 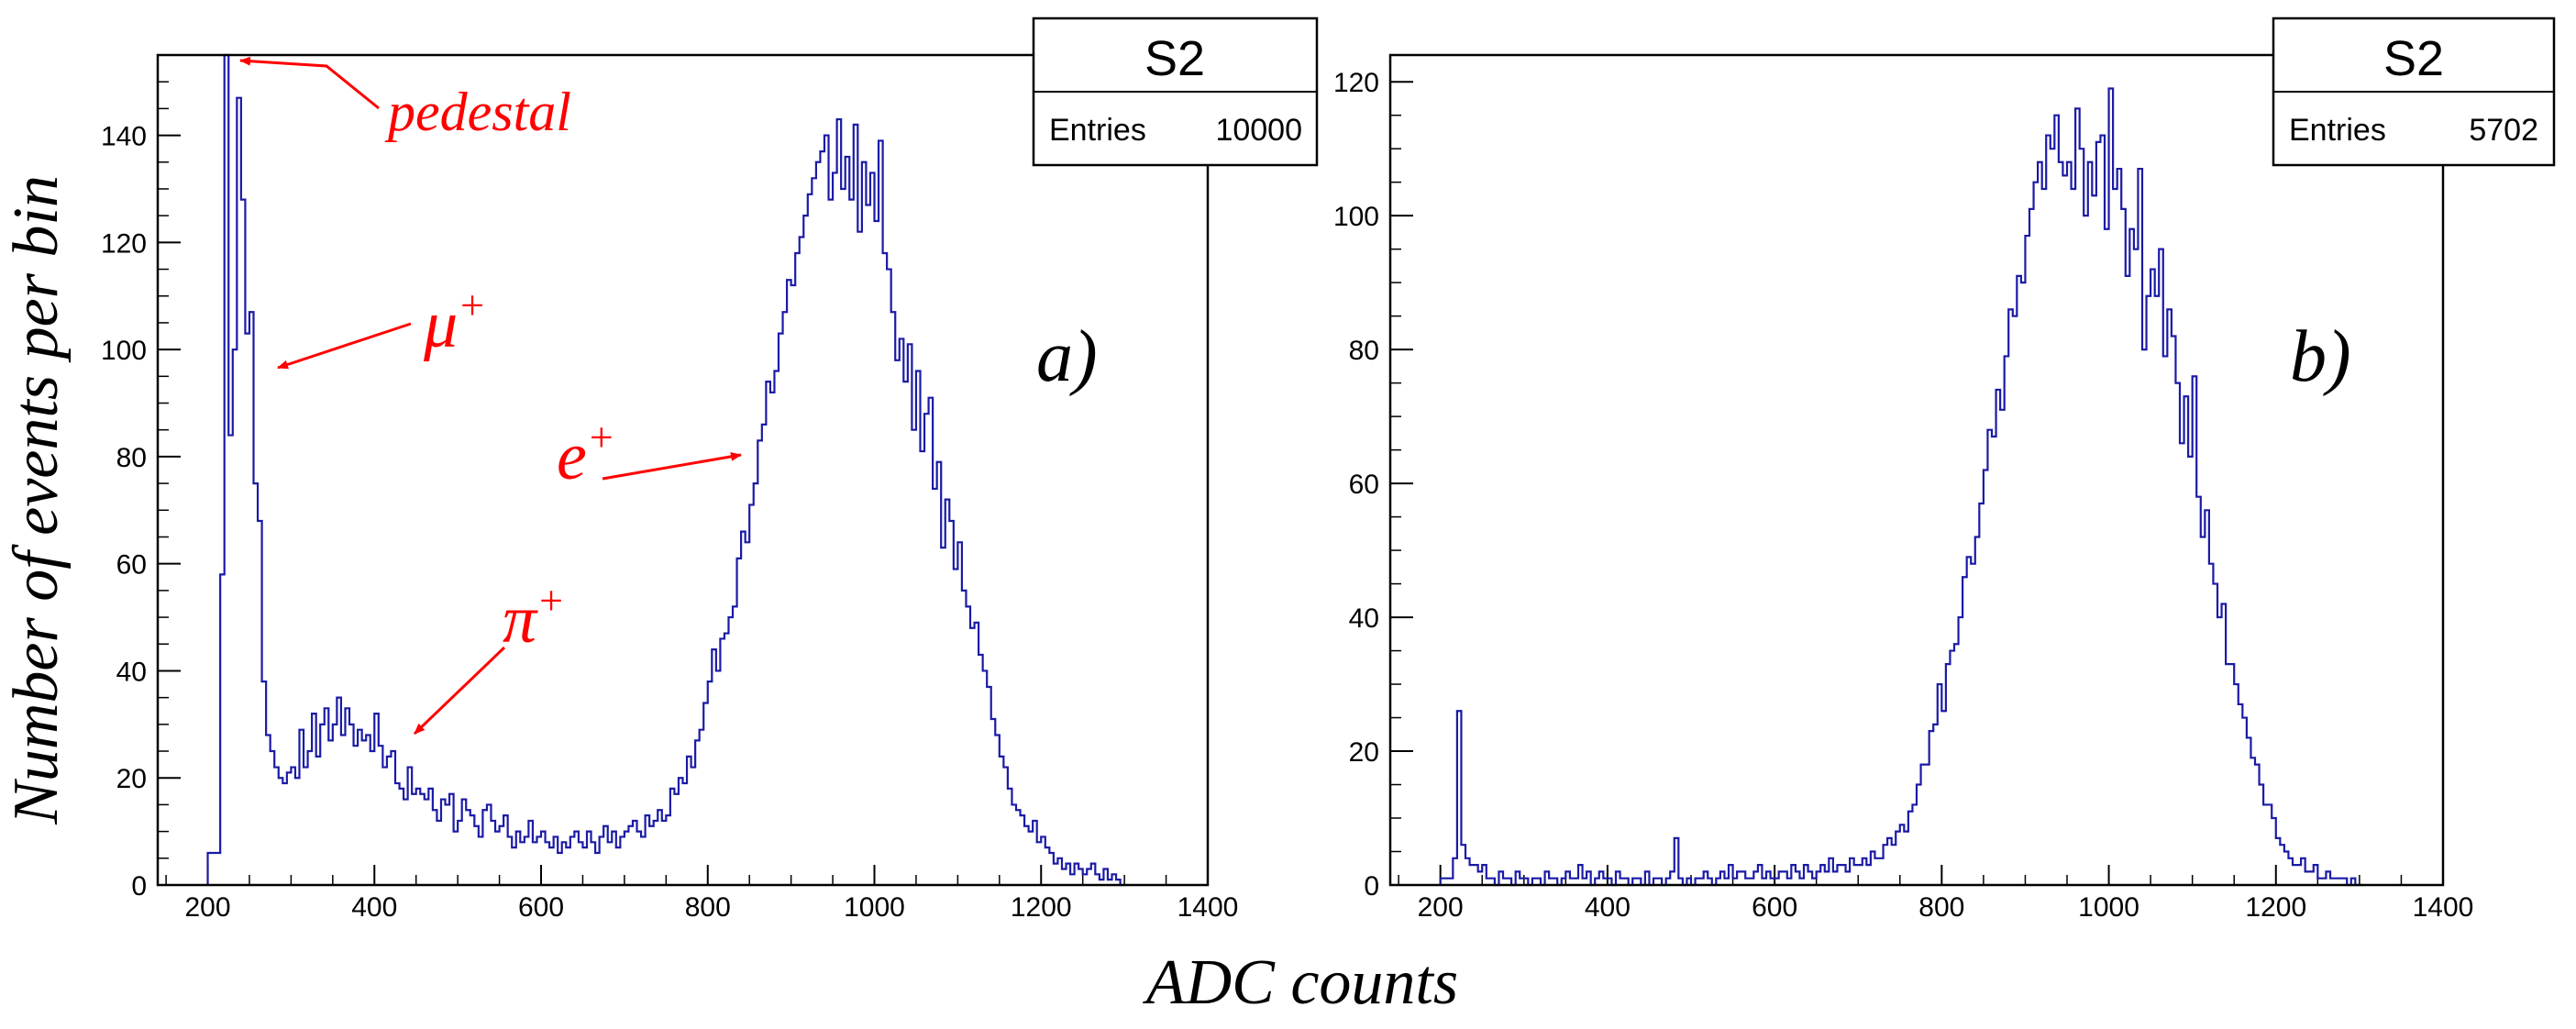 I want to click on panel-b-y-tick-label: 80, so click(x=1364, y=351).